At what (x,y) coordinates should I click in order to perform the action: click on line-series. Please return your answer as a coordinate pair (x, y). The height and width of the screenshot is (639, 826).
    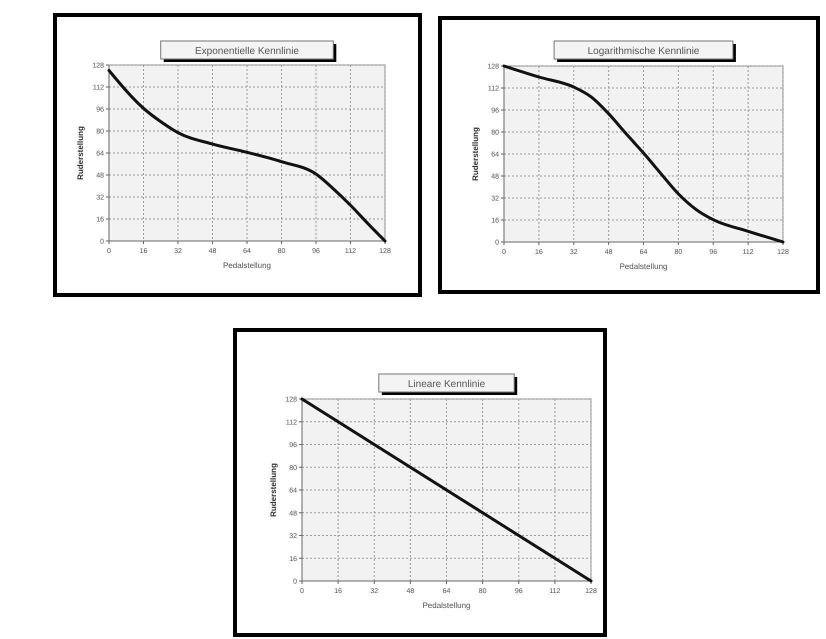
    Looking at the image, I should click on (643, 154).